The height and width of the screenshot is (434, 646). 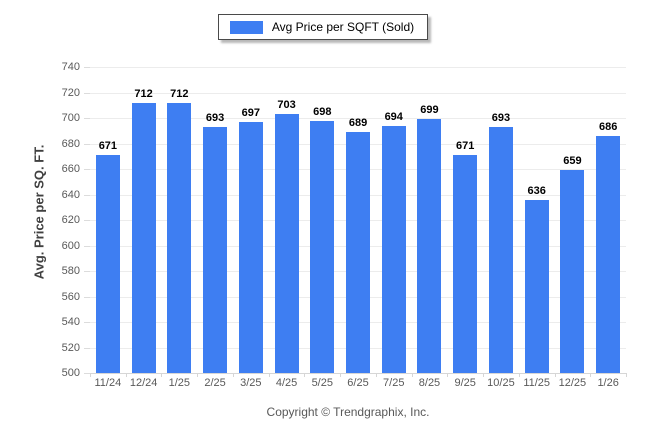 I want to click on bar-value-label: 698, so click(x=322, y=111).